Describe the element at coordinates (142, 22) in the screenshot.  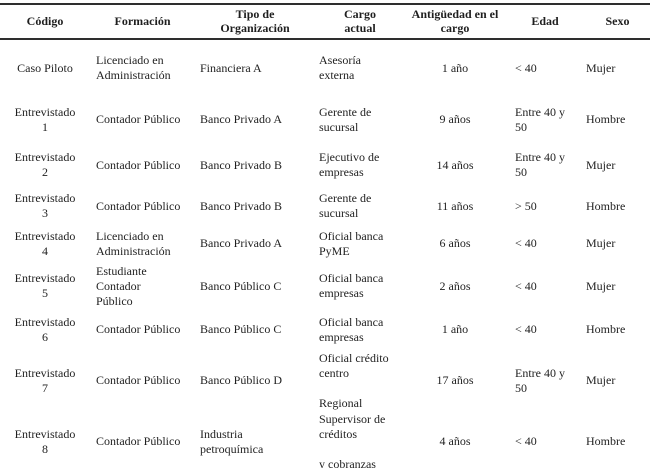
I see `header-formacion: Formación` at that location.